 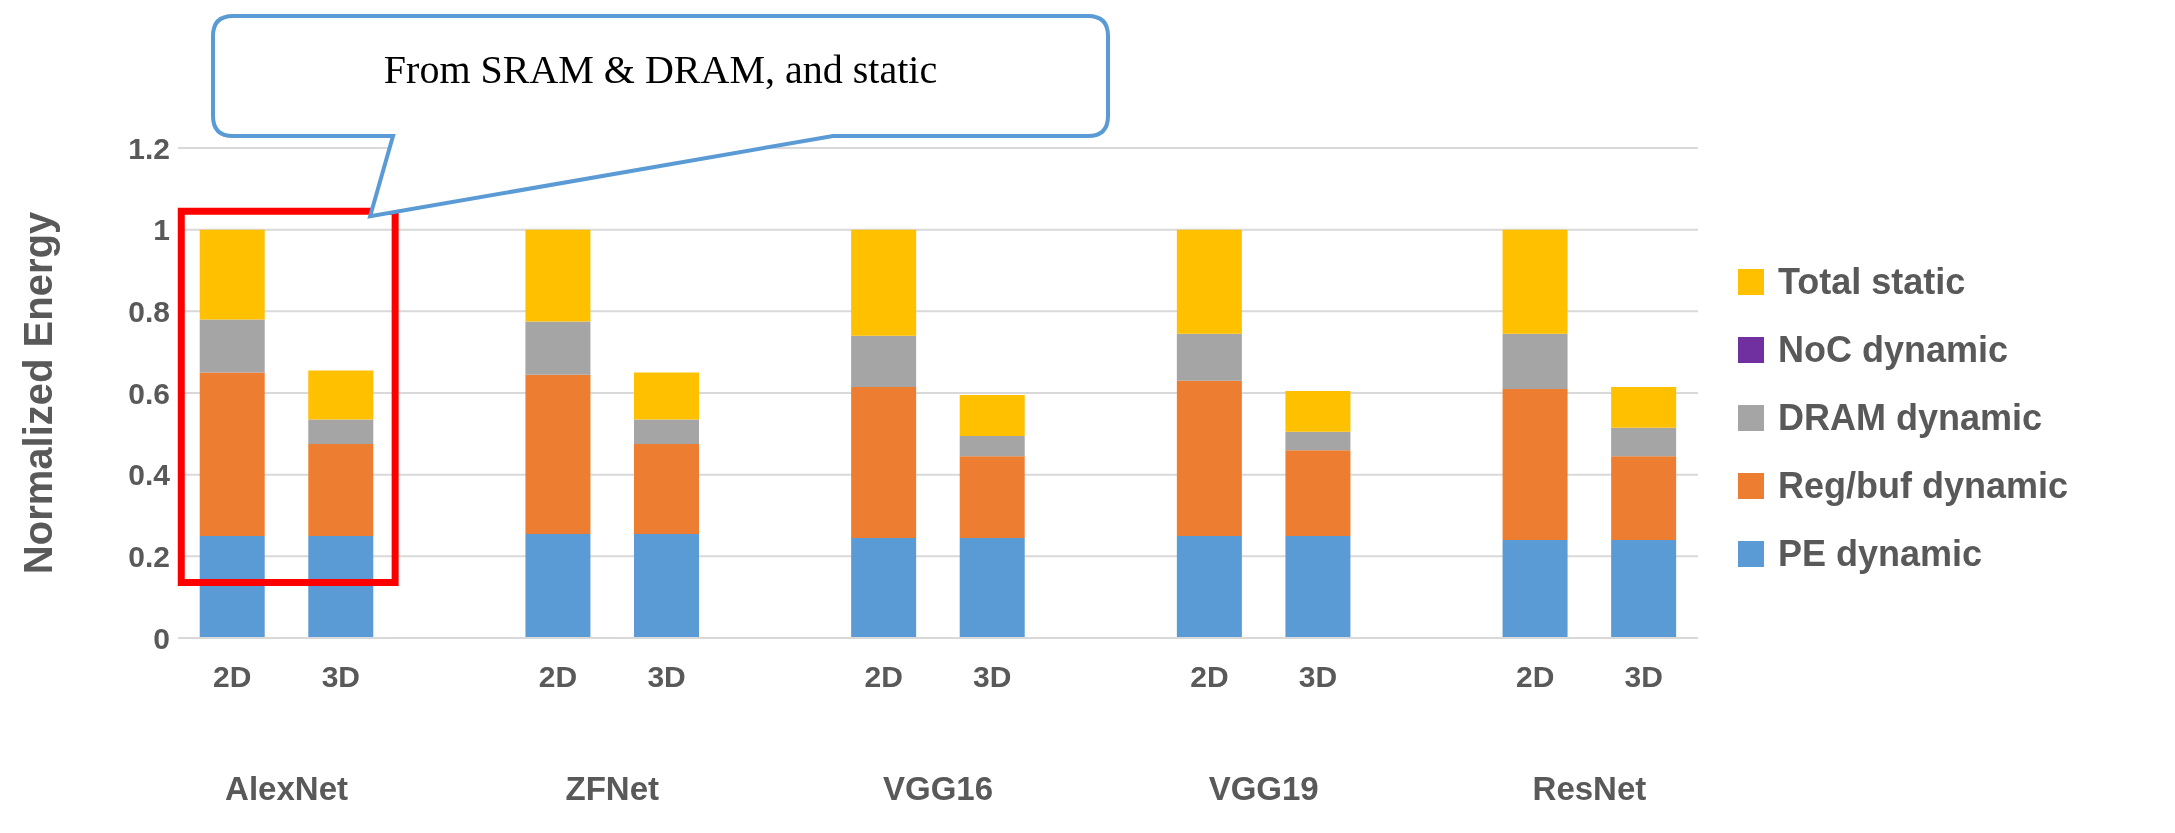 What do you see at coordinates (149, 311) in the screenshot?
I see `y-tick-label: 0.8` at bounding box center [149, 311].